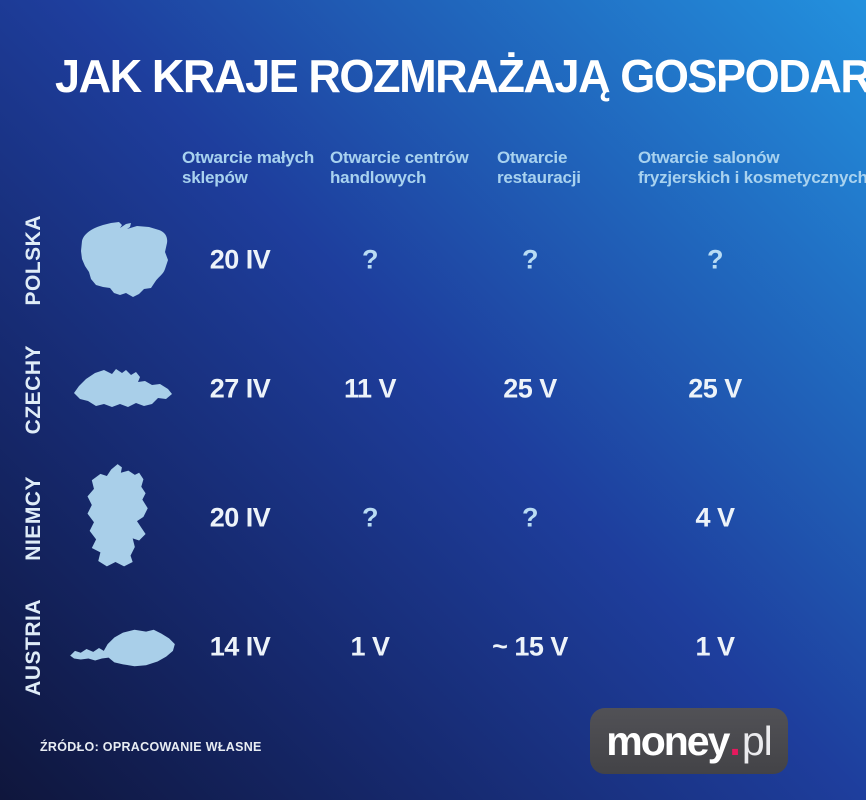  What do you see at coordinates (117, 514) in the screenshot?
I see `germany-map-icon` at bounding box center [117, 514].